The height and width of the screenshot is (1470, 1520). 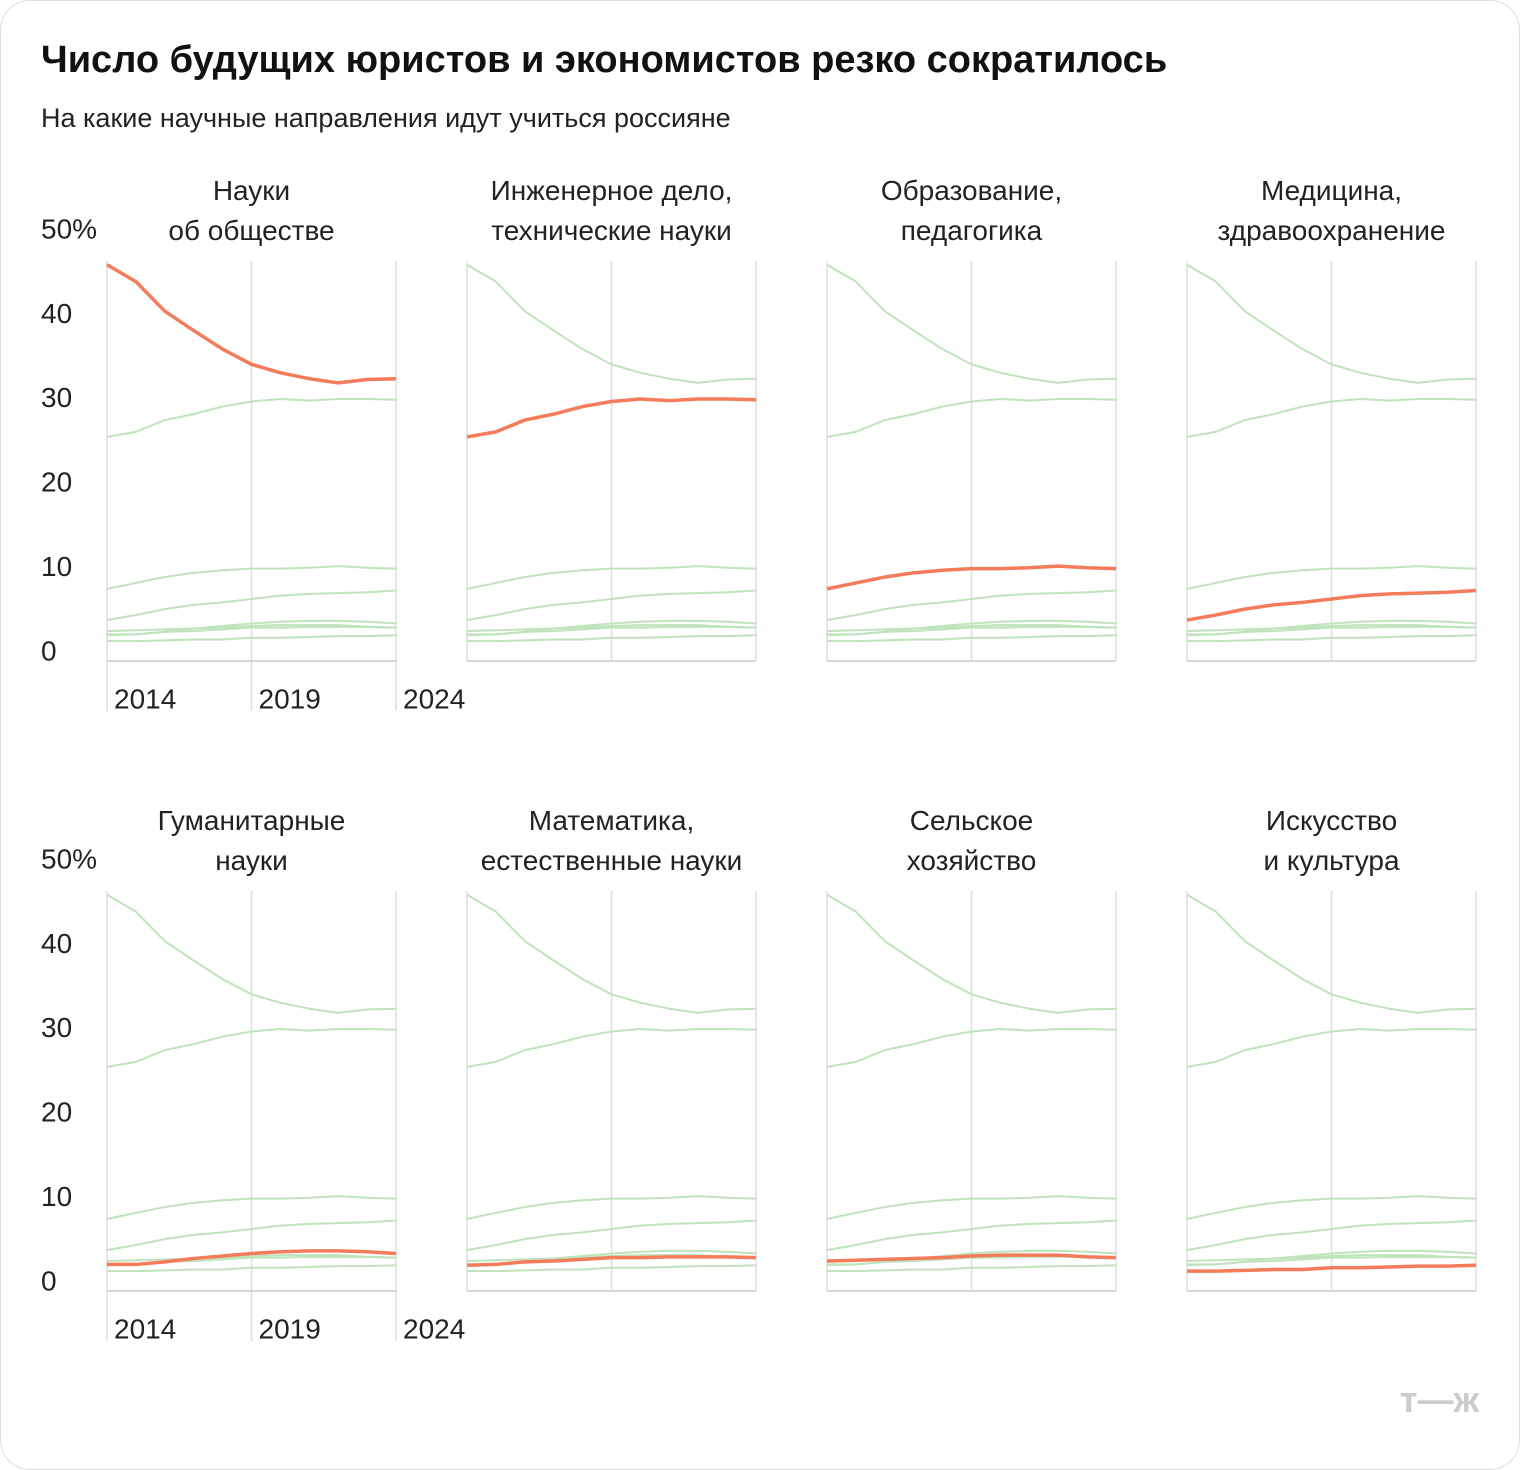 I want to click on logo: т—ж, so click(x=1439, y=1399).